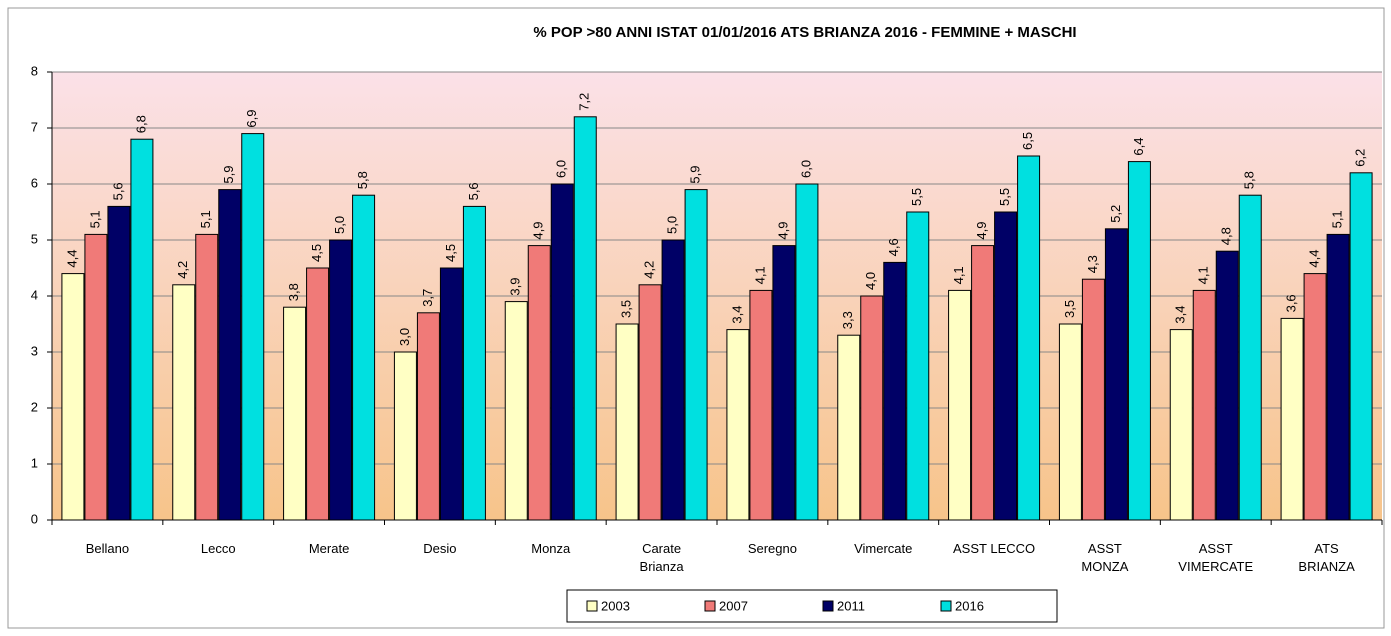 The height and width of the screenshot is (636, 1391). Describe the element at coordinates (812, 606) in the screenshot. I see `legend-box` at that location.